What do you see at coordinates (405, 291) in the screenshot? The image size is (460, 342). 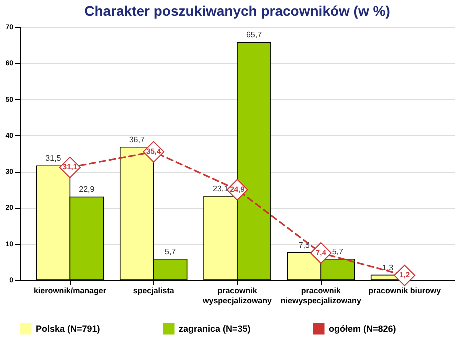 I see `x-tick-label: pracownik biurowy` at bounding box center [405, 291].